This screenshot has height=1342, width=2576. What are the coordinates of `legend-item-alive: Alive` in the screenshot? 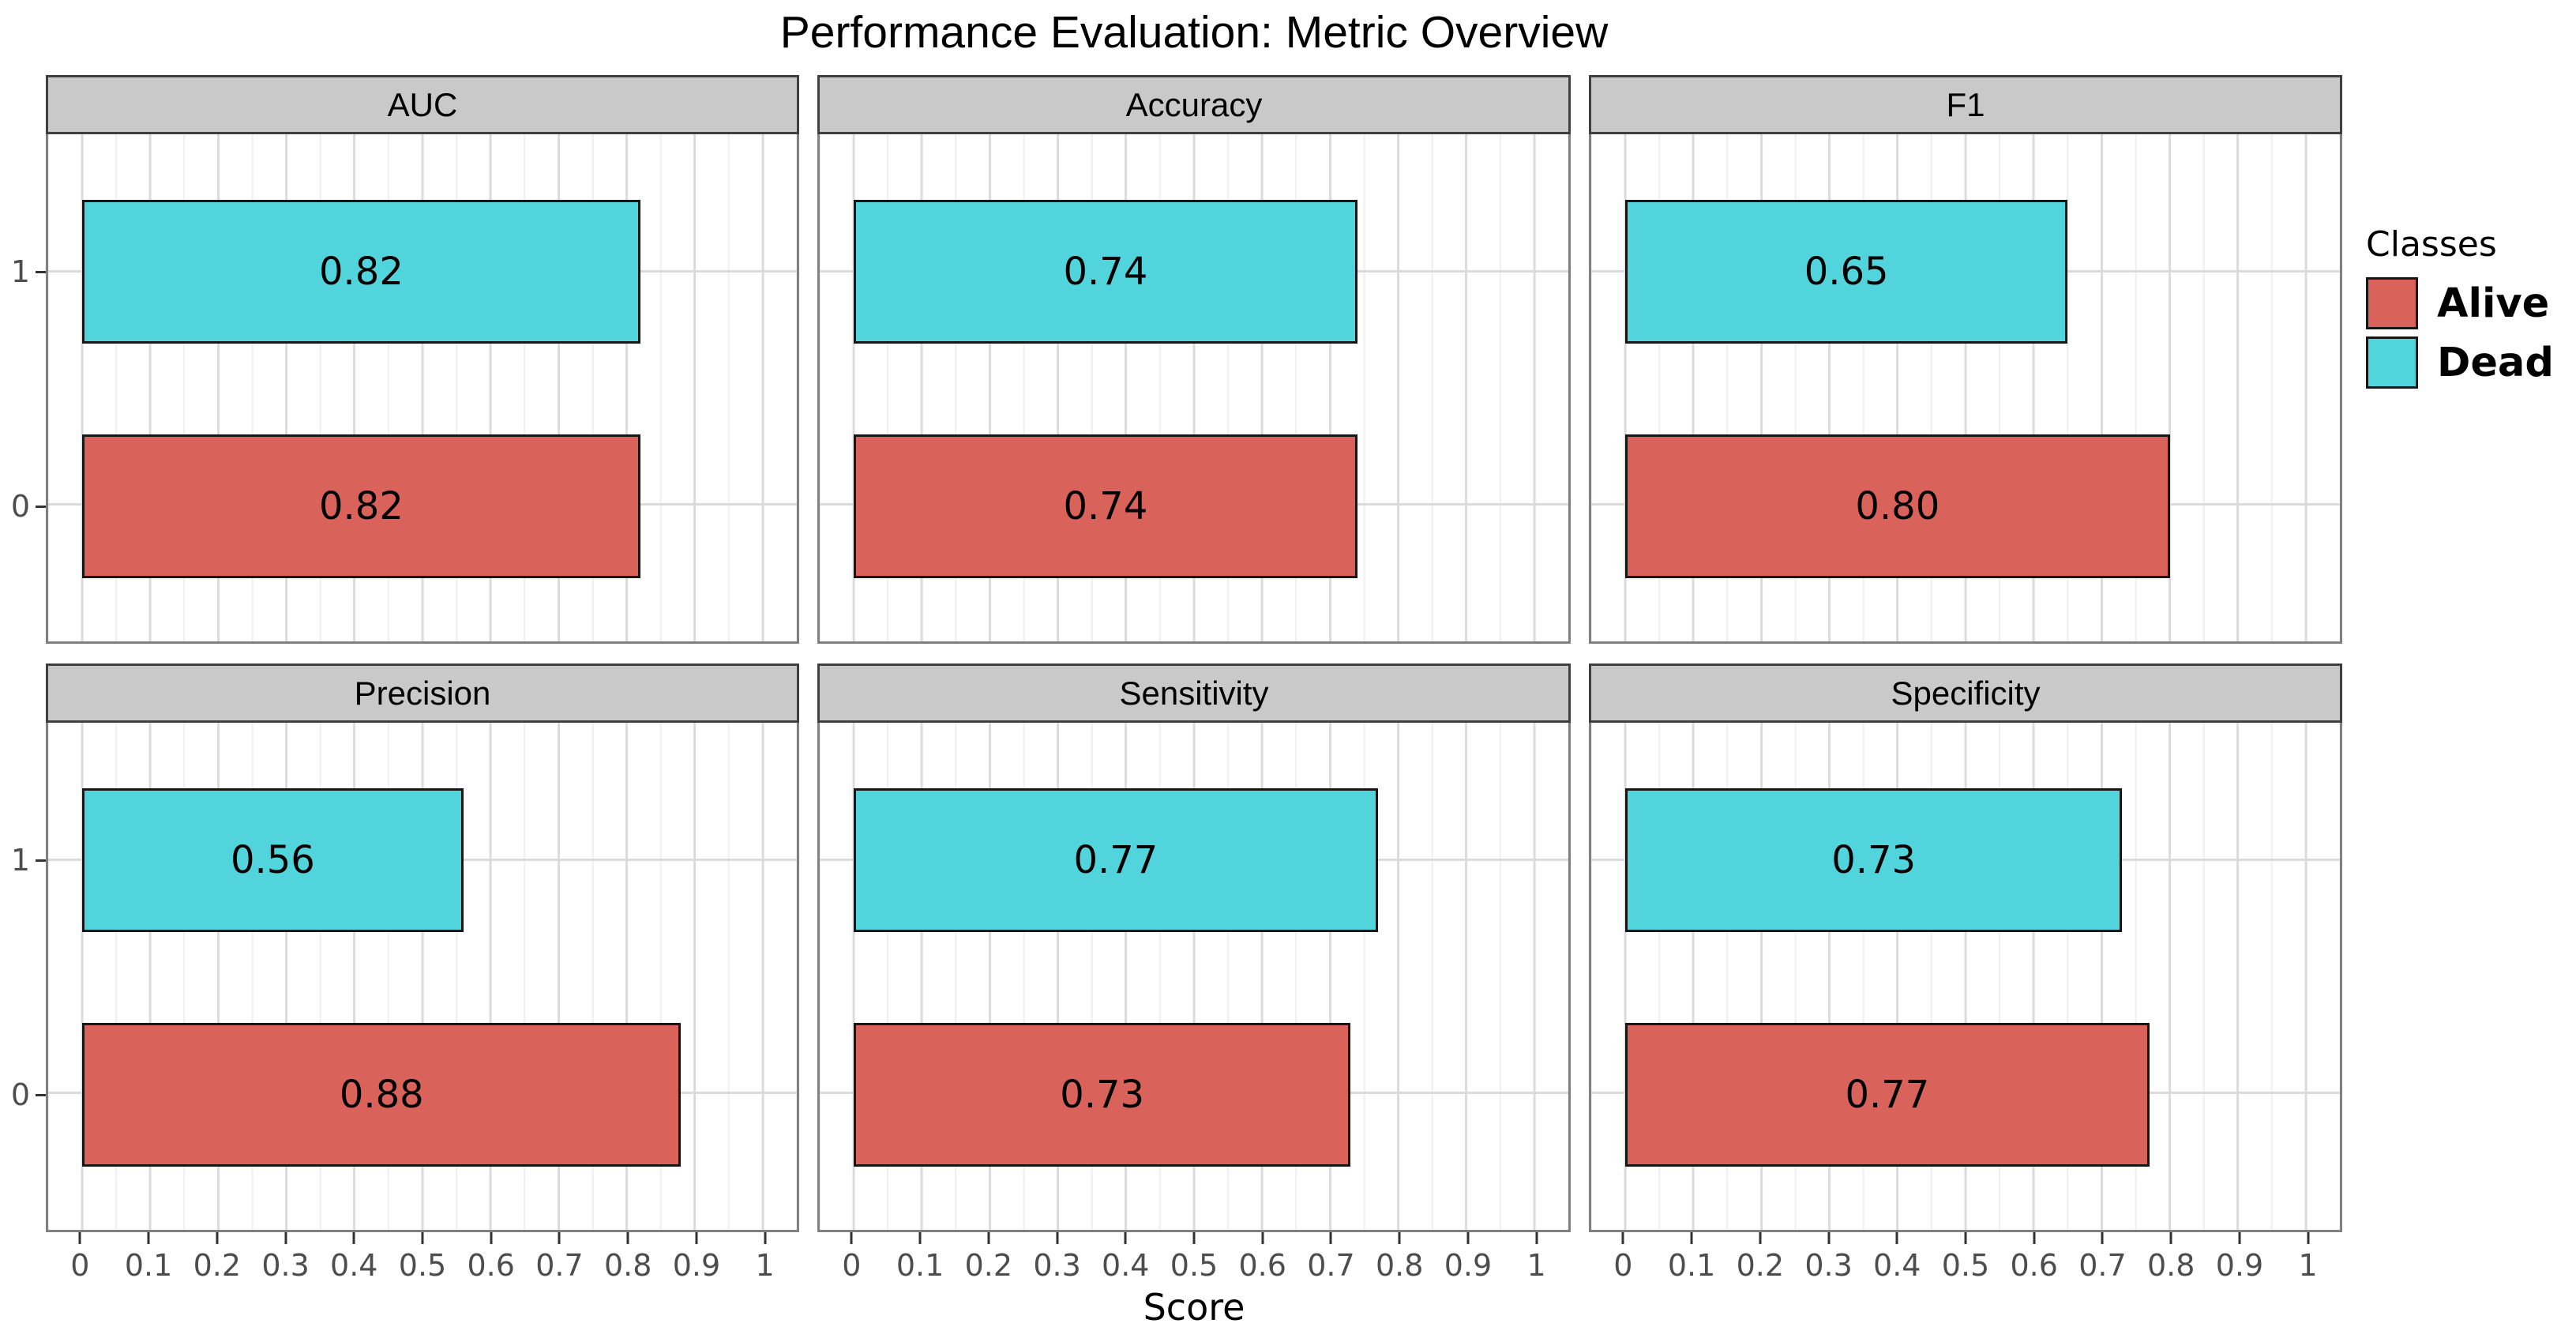 It's located at (2460, 303).